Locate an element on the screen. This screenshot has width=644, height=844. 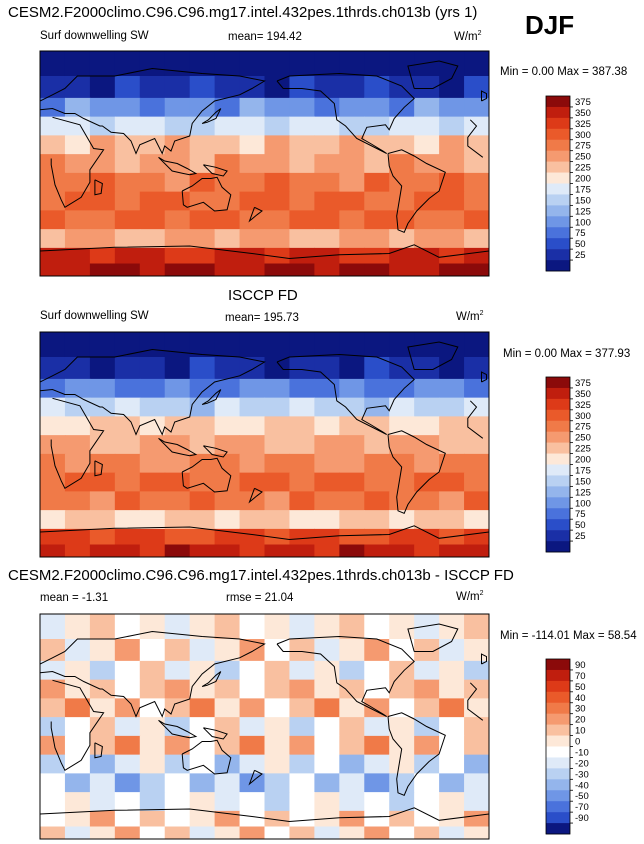
colorbar-label: -40 is located at coordinates (582, 785).